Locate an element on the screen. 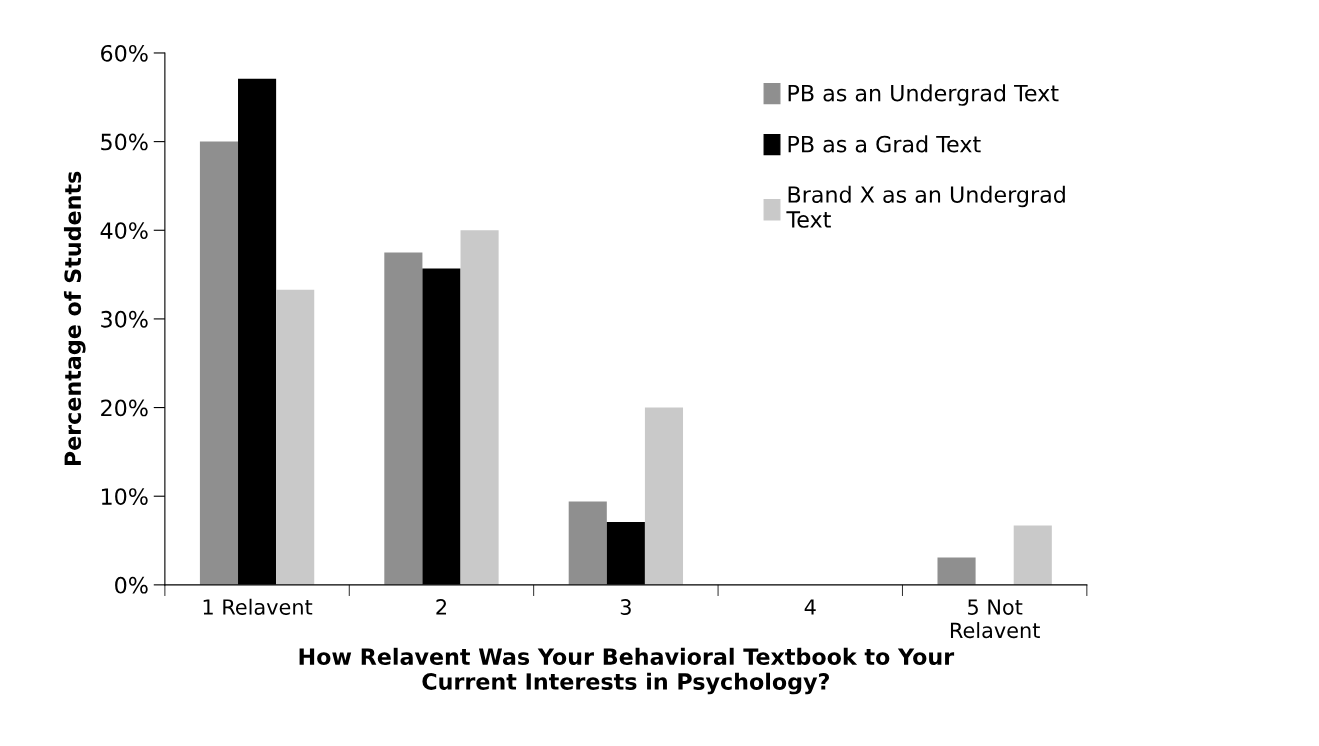  y-tick-label: 40% is located at coordinates (124, 231).